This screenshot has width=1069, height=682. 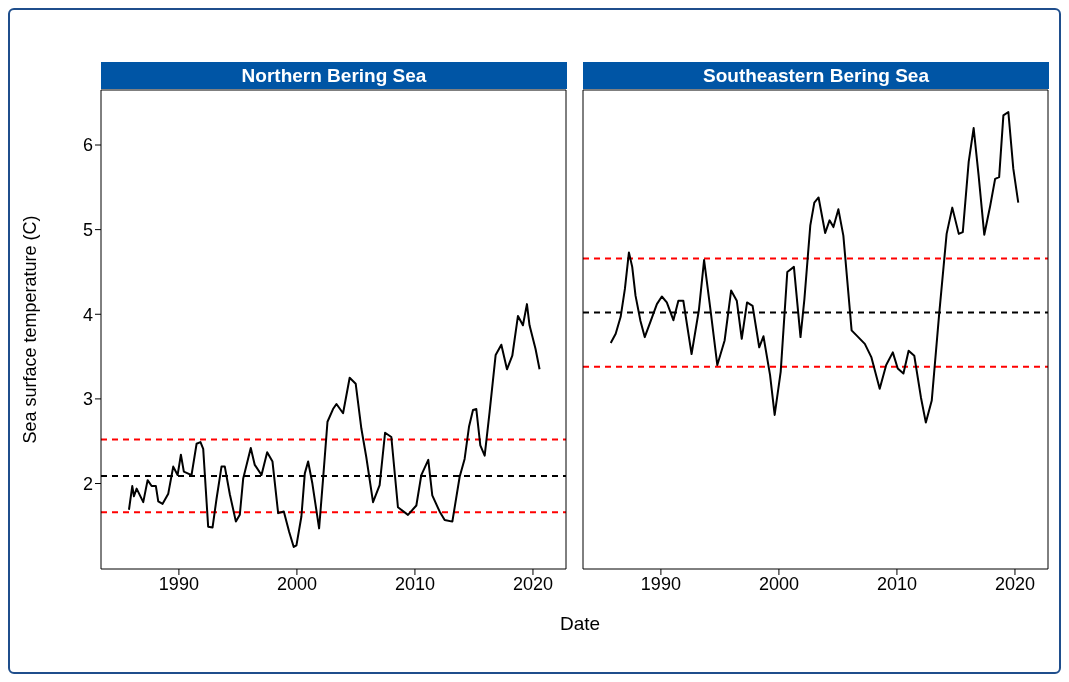 What do you see at coordinates (87, 399) in the screenshot?
I see `y-tick-label: 3` at bounding box center [87, 399].